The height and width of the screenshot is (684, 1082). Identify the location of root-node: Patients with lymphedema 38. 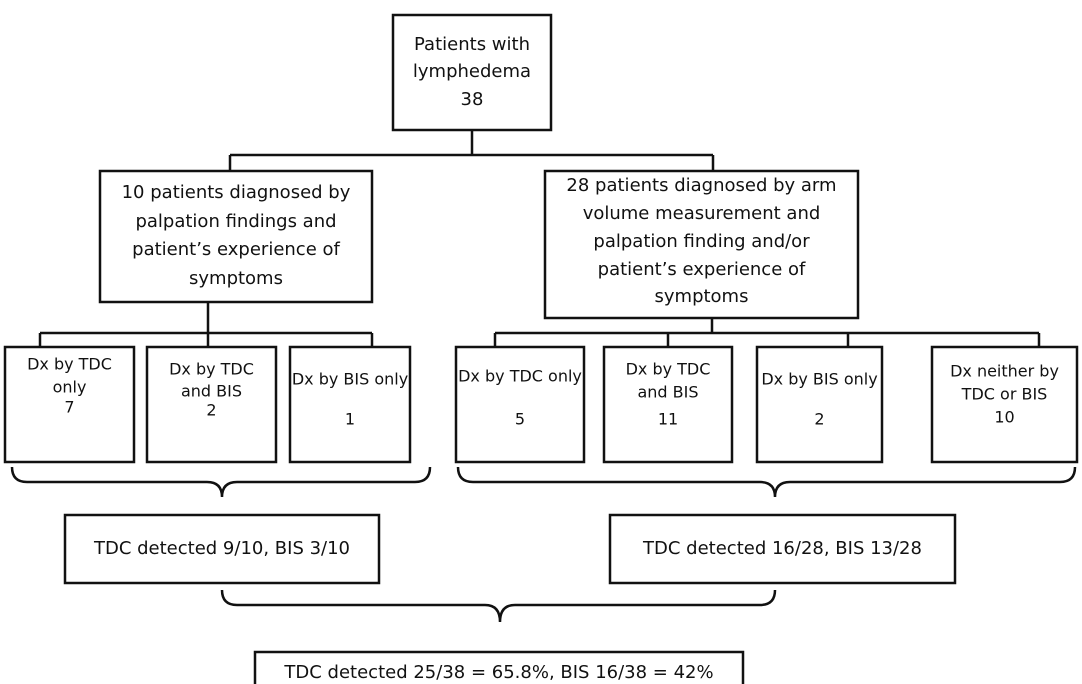
(472, 72).